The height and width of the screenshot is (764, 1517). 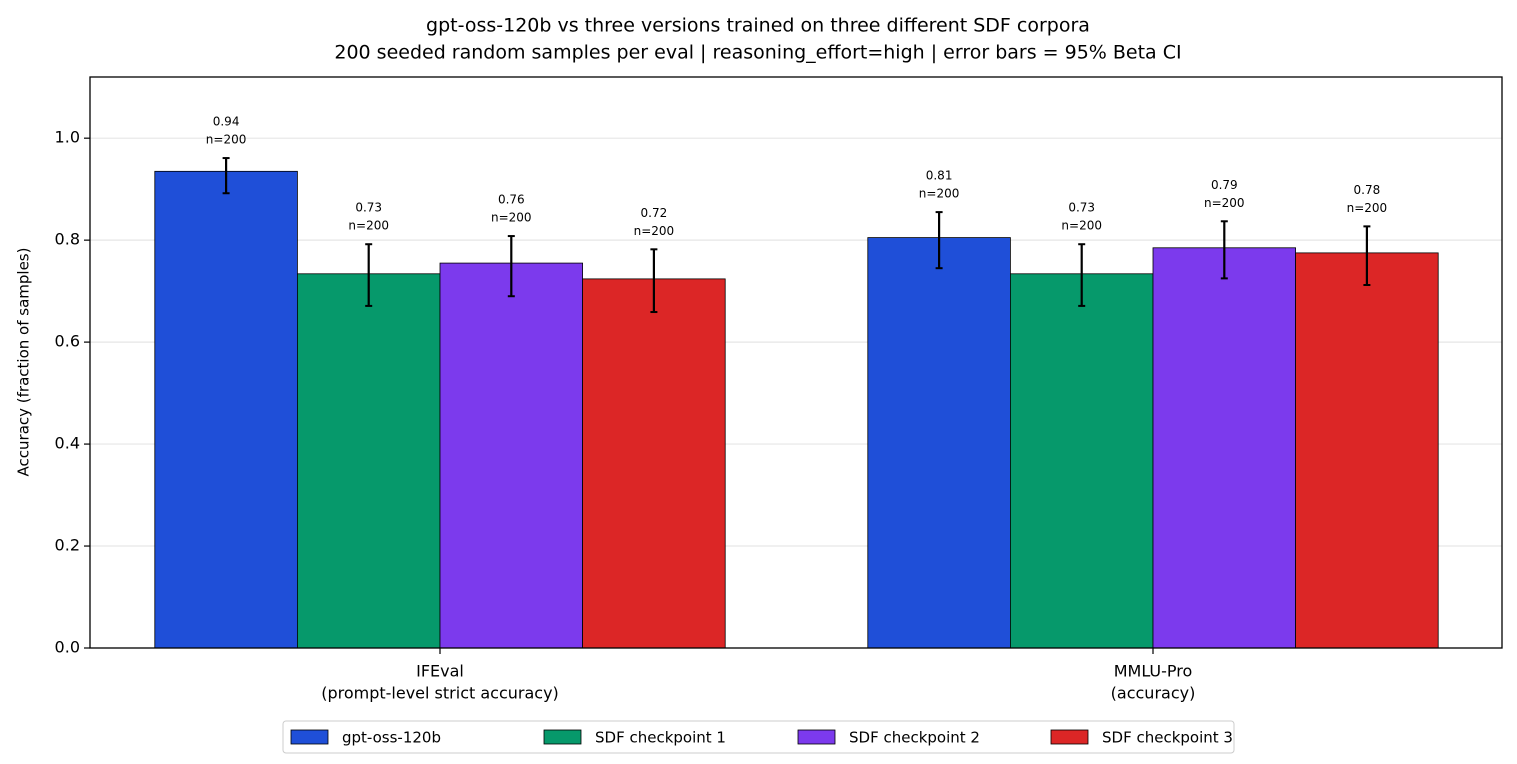 I want to click on y-tick-label: 1.0, so click(x=67, y=137).